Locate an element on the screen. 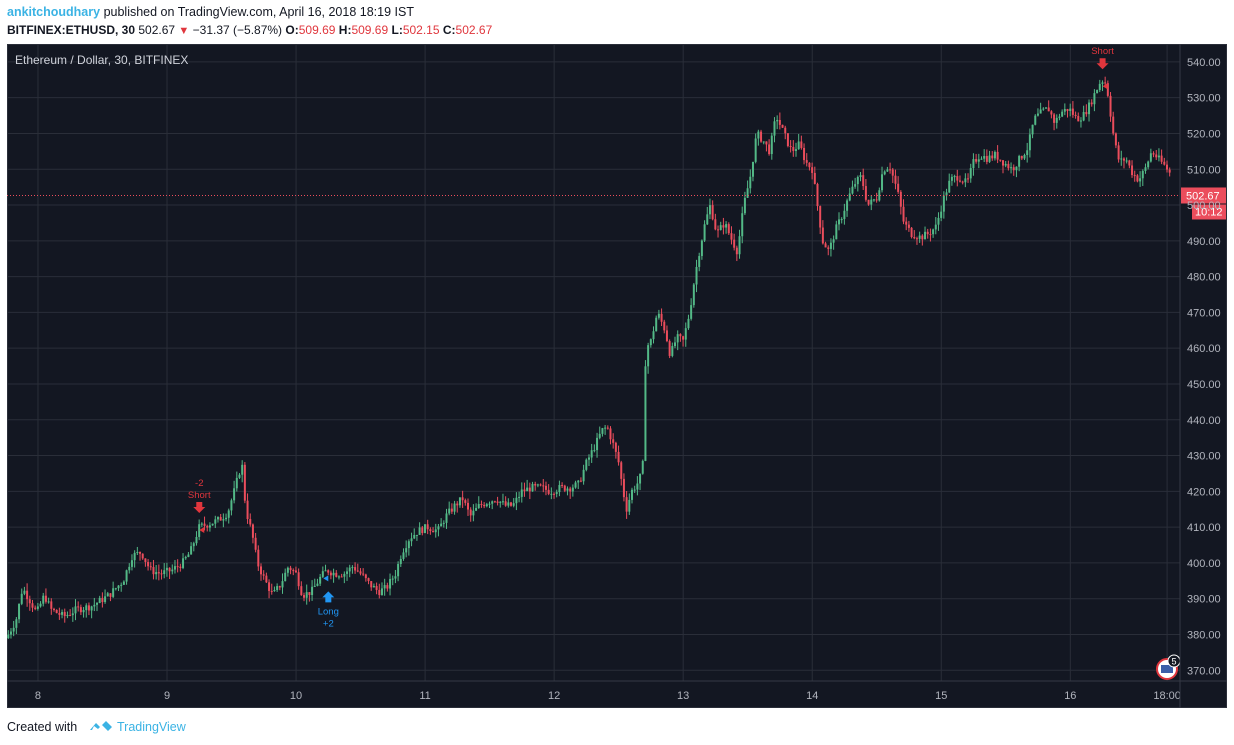 The image size is (1234, 745). badge-count: 5 is located at coordinates (1173, 662).